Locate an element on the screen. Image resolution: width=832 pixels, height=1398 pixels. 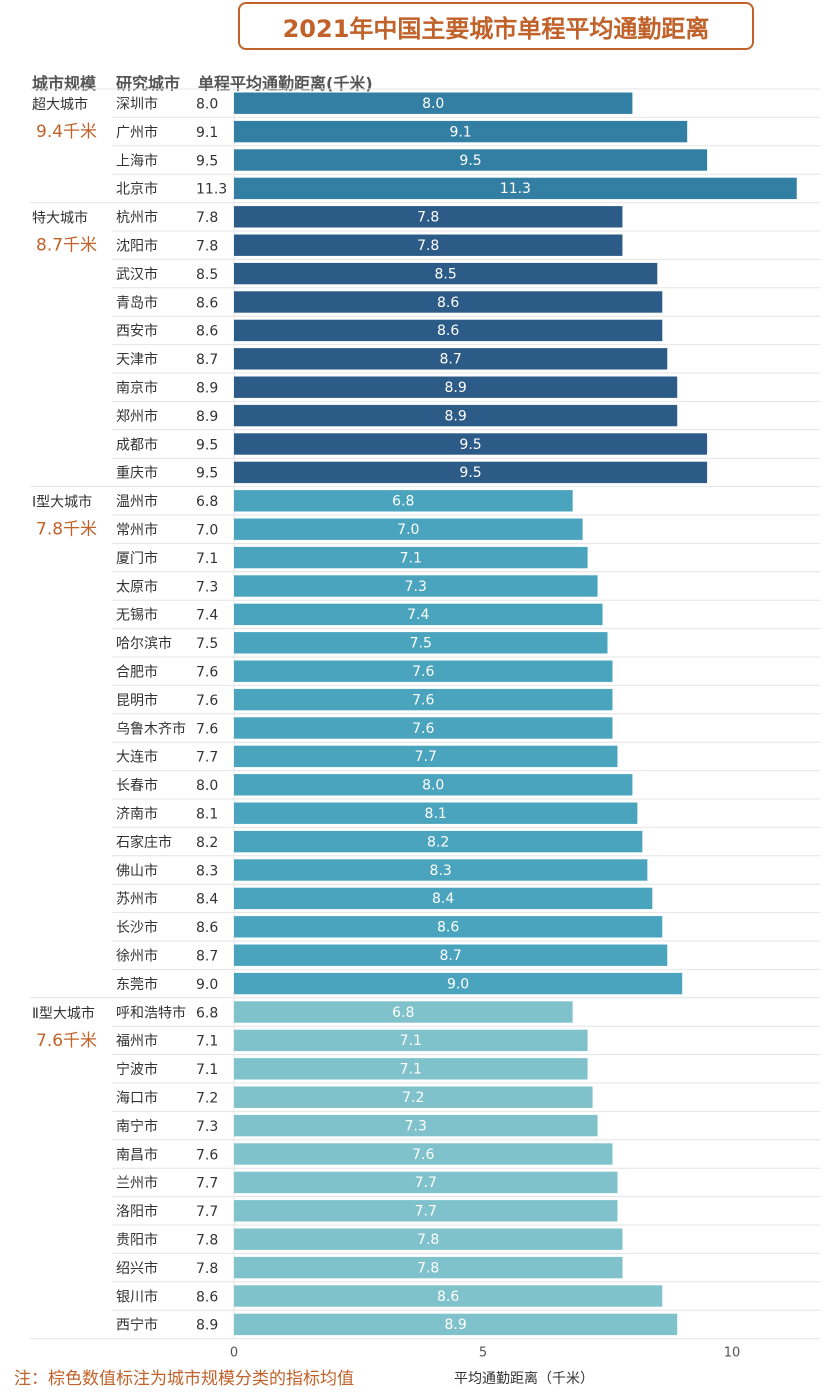
value-label: 8.6 is located at coordinates (207, 332).